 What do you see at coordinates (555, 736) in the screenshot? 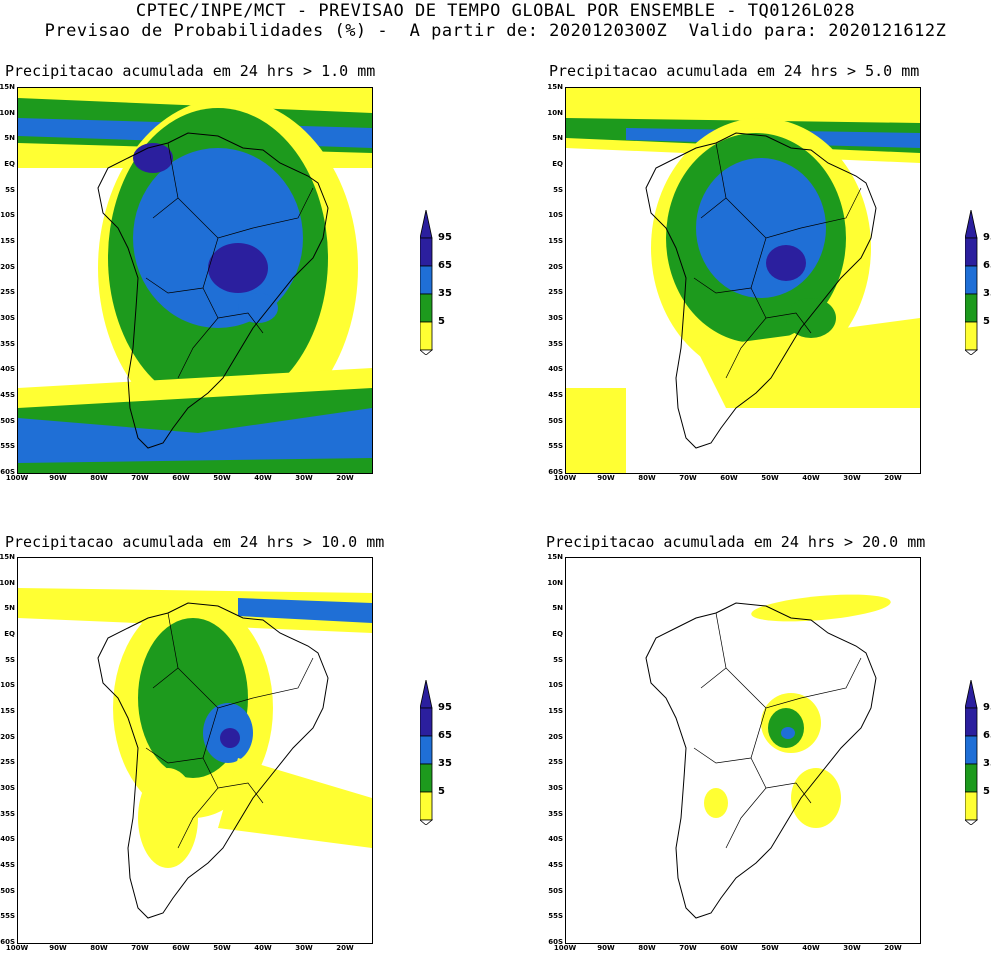
I see `lat-label: 20S` at bounding box center [555, 736].